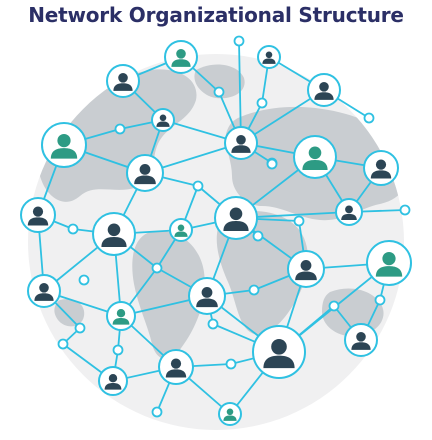 The image size is (432, 440). I want to click on connection-line, so click(240, 92).